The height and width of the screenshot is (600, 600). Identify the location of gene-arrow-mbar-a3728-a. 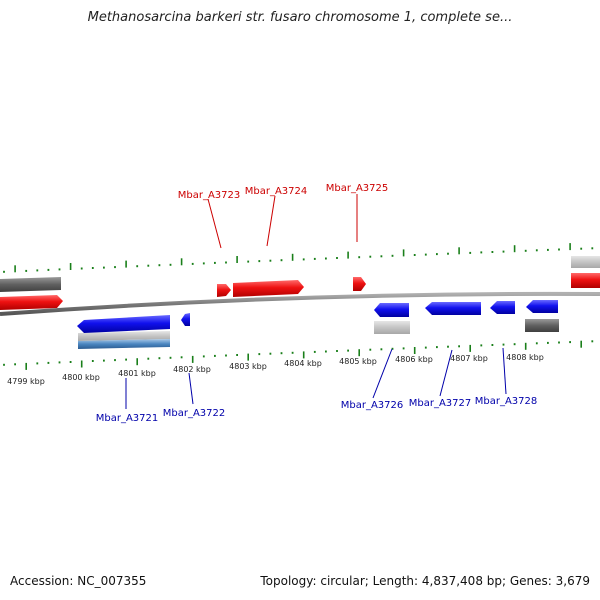
(502, 307).